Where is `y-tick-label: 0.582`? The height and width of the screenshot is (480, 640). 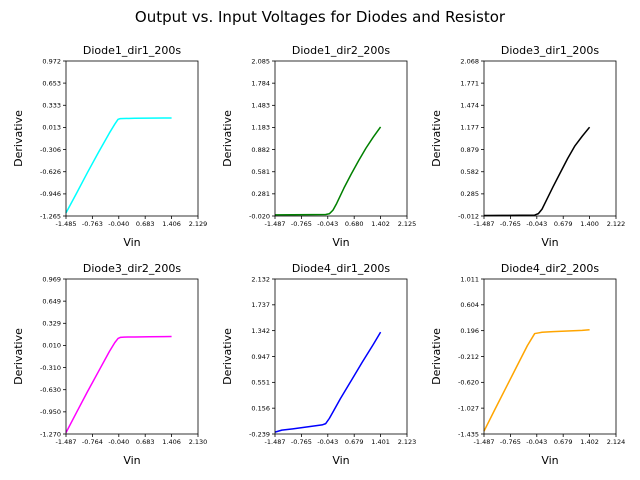 y-tick-label: 0.582 is located at coordinates (469, 172).